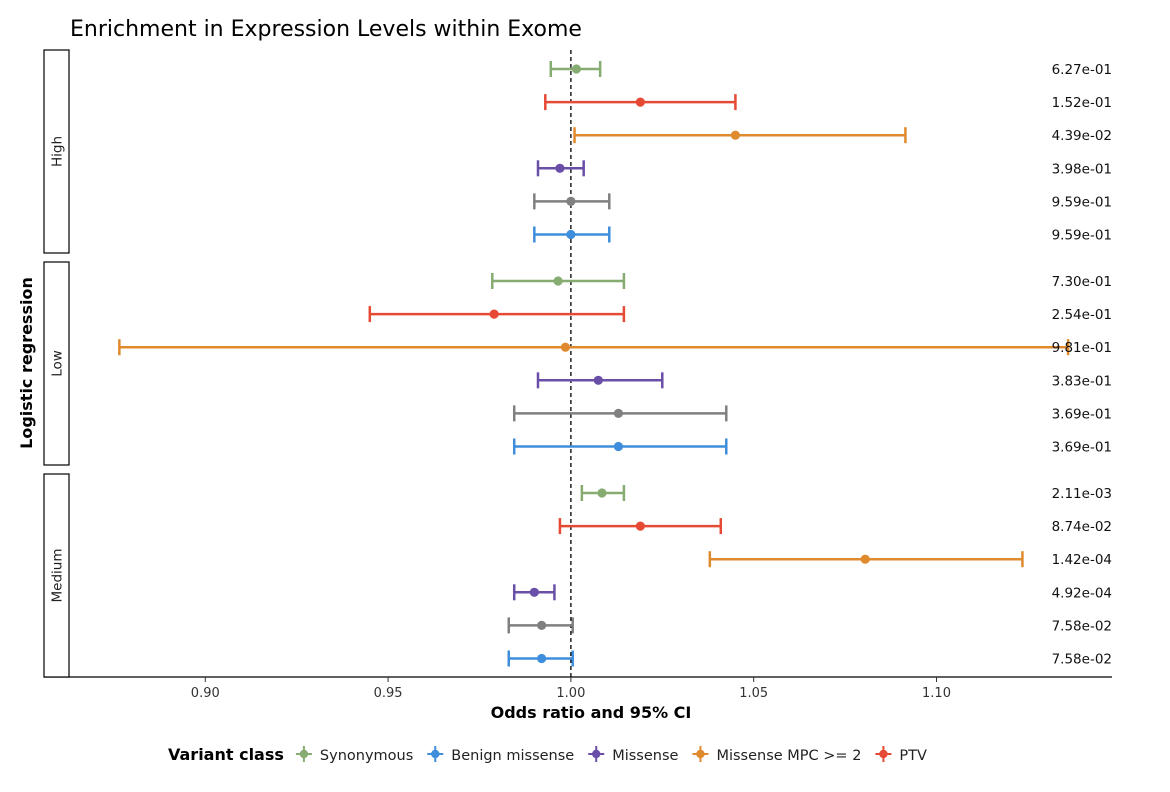  What do you see at coordinates (1082, 169) in the screenshot?
I see `p-value-label: 3.98e-01` at bounding box center [1082, 169].